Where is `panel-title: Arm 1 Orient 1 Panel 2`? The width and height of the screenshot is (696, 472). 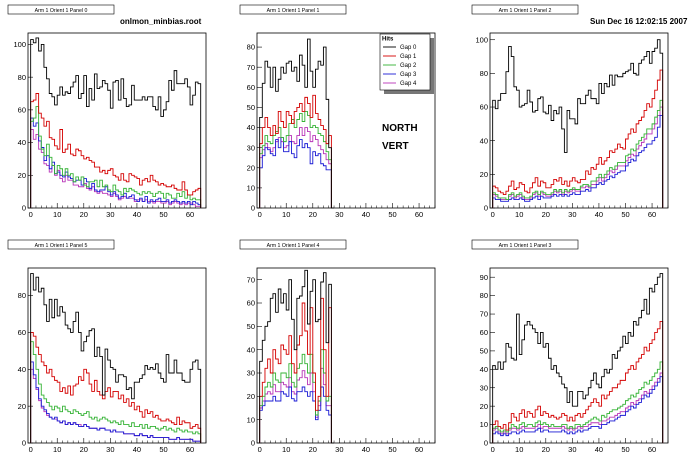
panel-title: Arm 1 Orient 1 Panel 2 is located at coordinates (525, 11).